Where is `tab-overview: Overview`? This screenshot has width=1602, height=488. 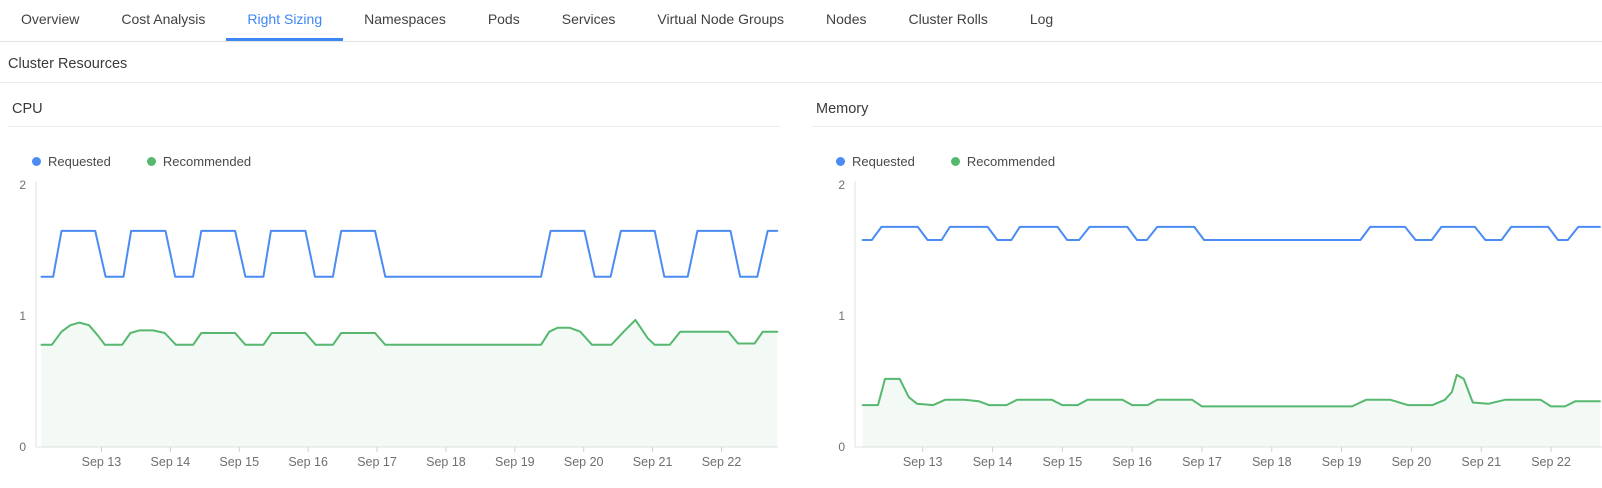
tab-overview: Overview is located at coordinates (50, 19).